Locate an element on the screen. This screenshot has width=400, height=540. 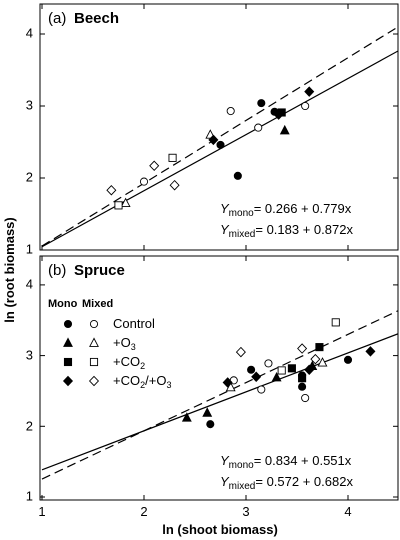
legend-label-o3: +O3 is located at coordinates (124, 343).